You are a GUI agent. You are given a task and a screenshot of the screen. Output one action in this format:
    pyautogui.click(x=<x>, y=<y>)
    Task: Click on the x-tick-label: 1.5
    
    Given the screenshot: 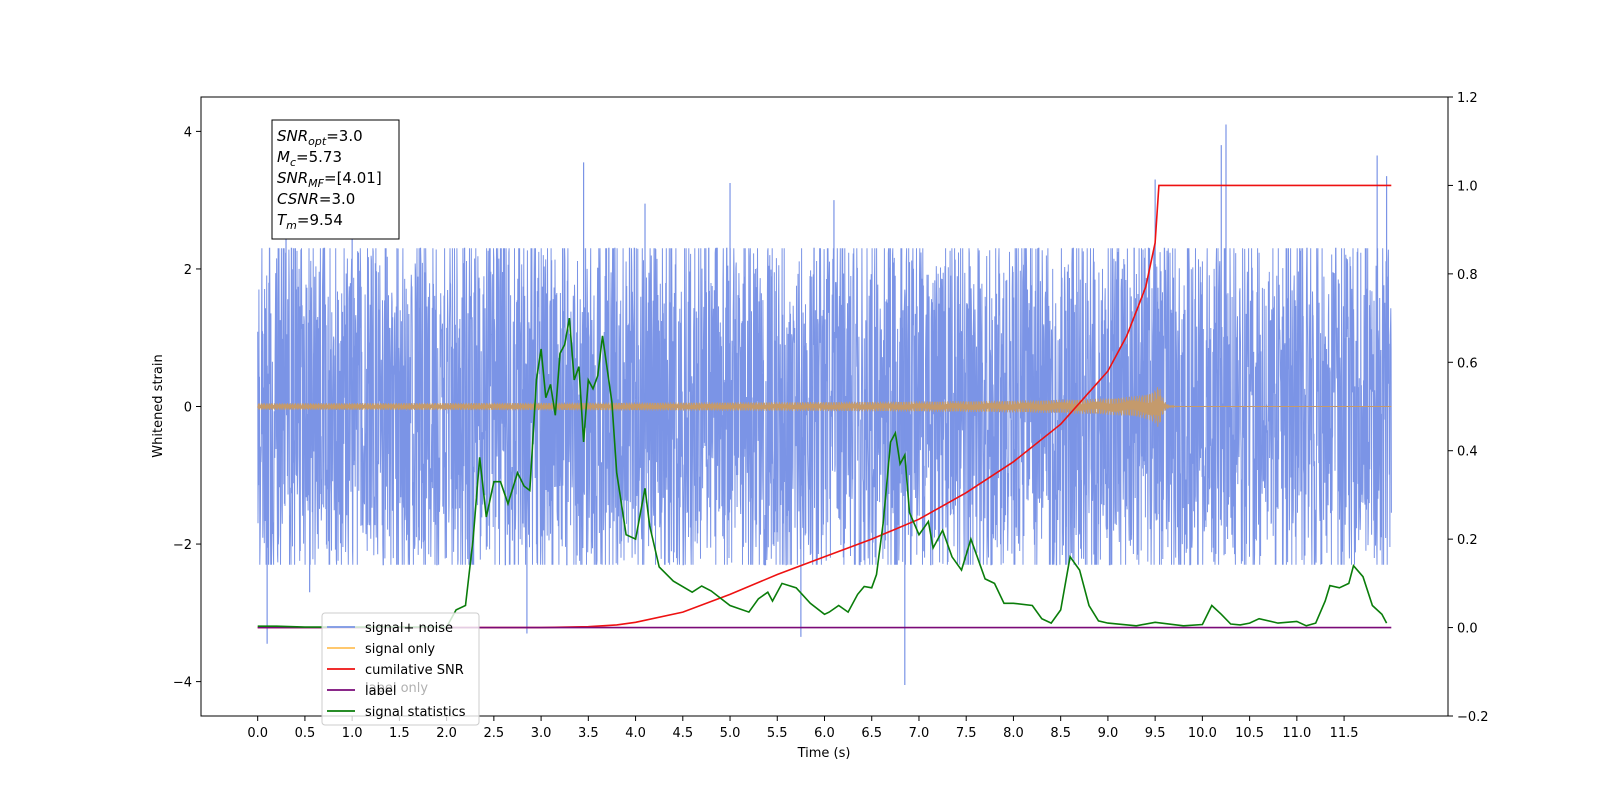 What is the action you would take?
    pyautogui.click(x=399, y=733)
    